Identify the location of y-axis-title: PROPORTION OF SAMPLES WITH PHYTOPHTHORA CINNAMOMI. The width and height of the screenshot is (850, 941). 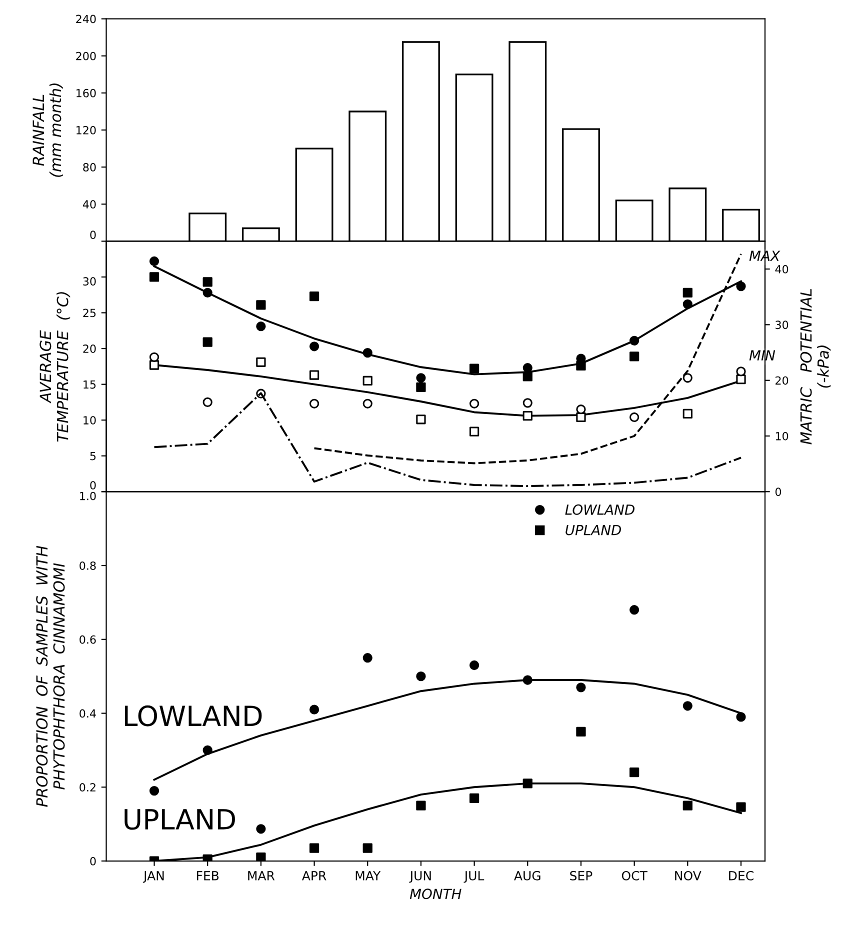
(50, 676).